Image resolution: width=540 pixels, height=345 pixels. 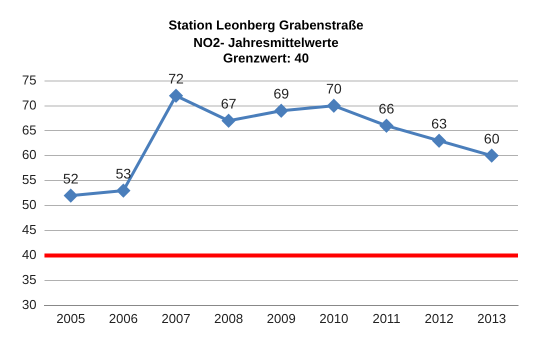 I want to click on data-label: 72, so click(x=176, y=78).